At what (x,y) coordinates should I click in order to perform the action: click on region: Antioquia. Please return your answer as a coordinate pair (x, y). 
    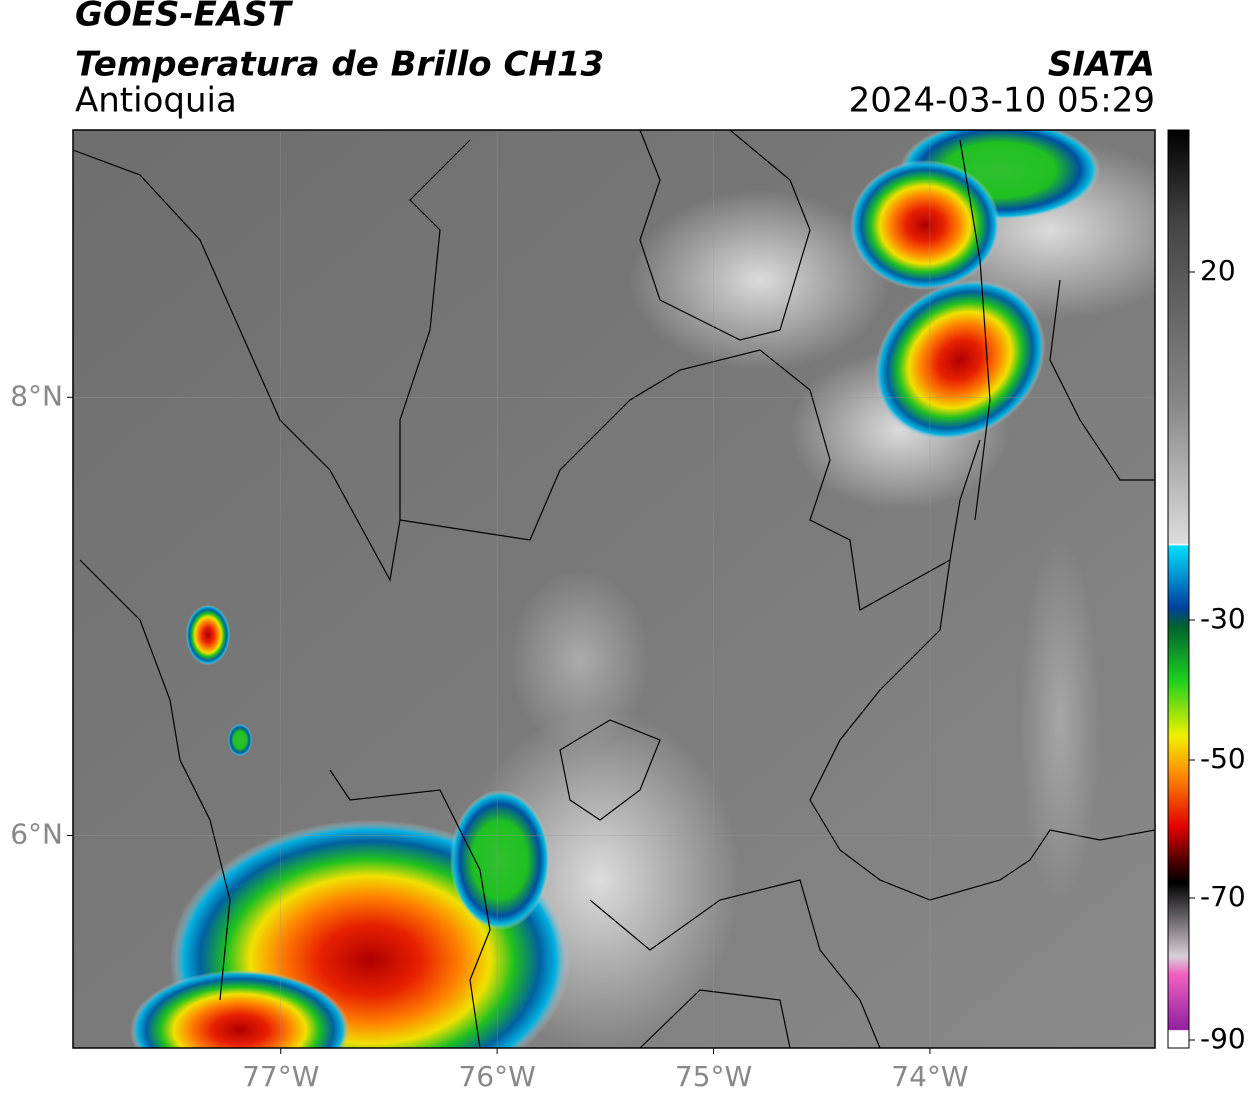
    Looking at the image, I should click on (156, 101).